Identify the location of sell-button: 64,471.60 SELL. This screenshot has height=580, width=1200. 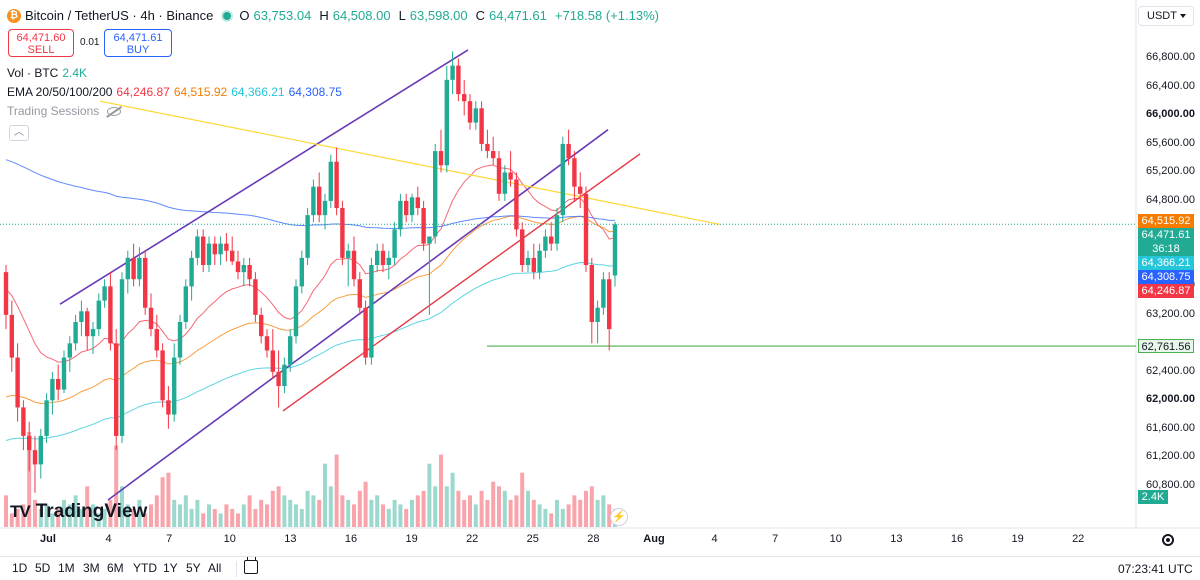
(41, 43).